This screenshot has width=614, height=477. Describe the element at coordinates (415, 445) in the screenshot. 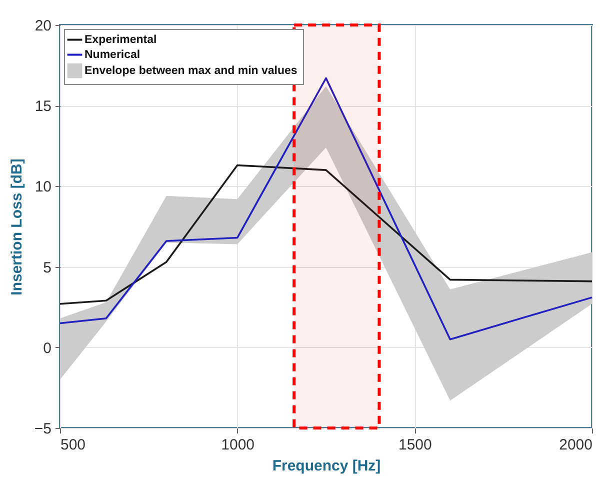

I see `x-tick-label: 1500` at that location.